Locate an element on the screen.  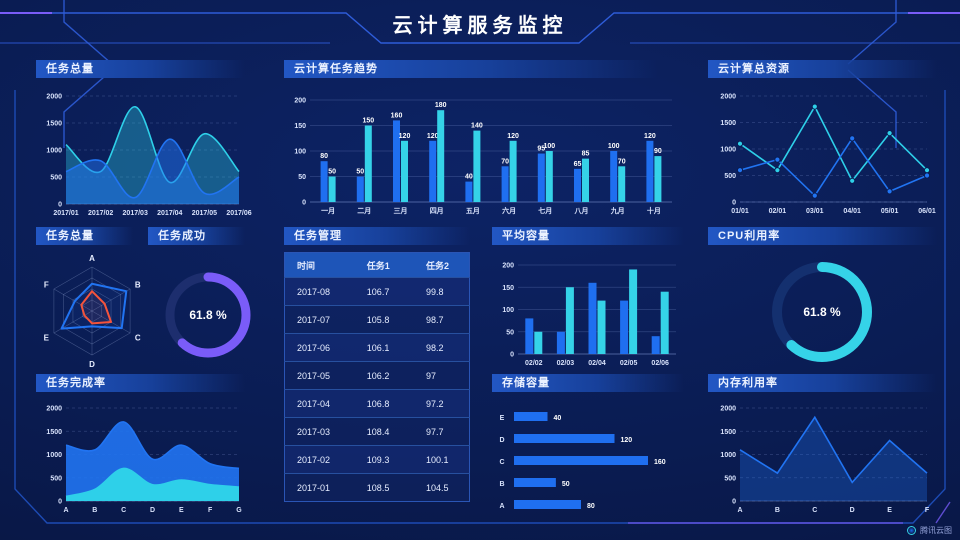
cpu-util-donut: 61.8 % is located at coordinates (822, 312).